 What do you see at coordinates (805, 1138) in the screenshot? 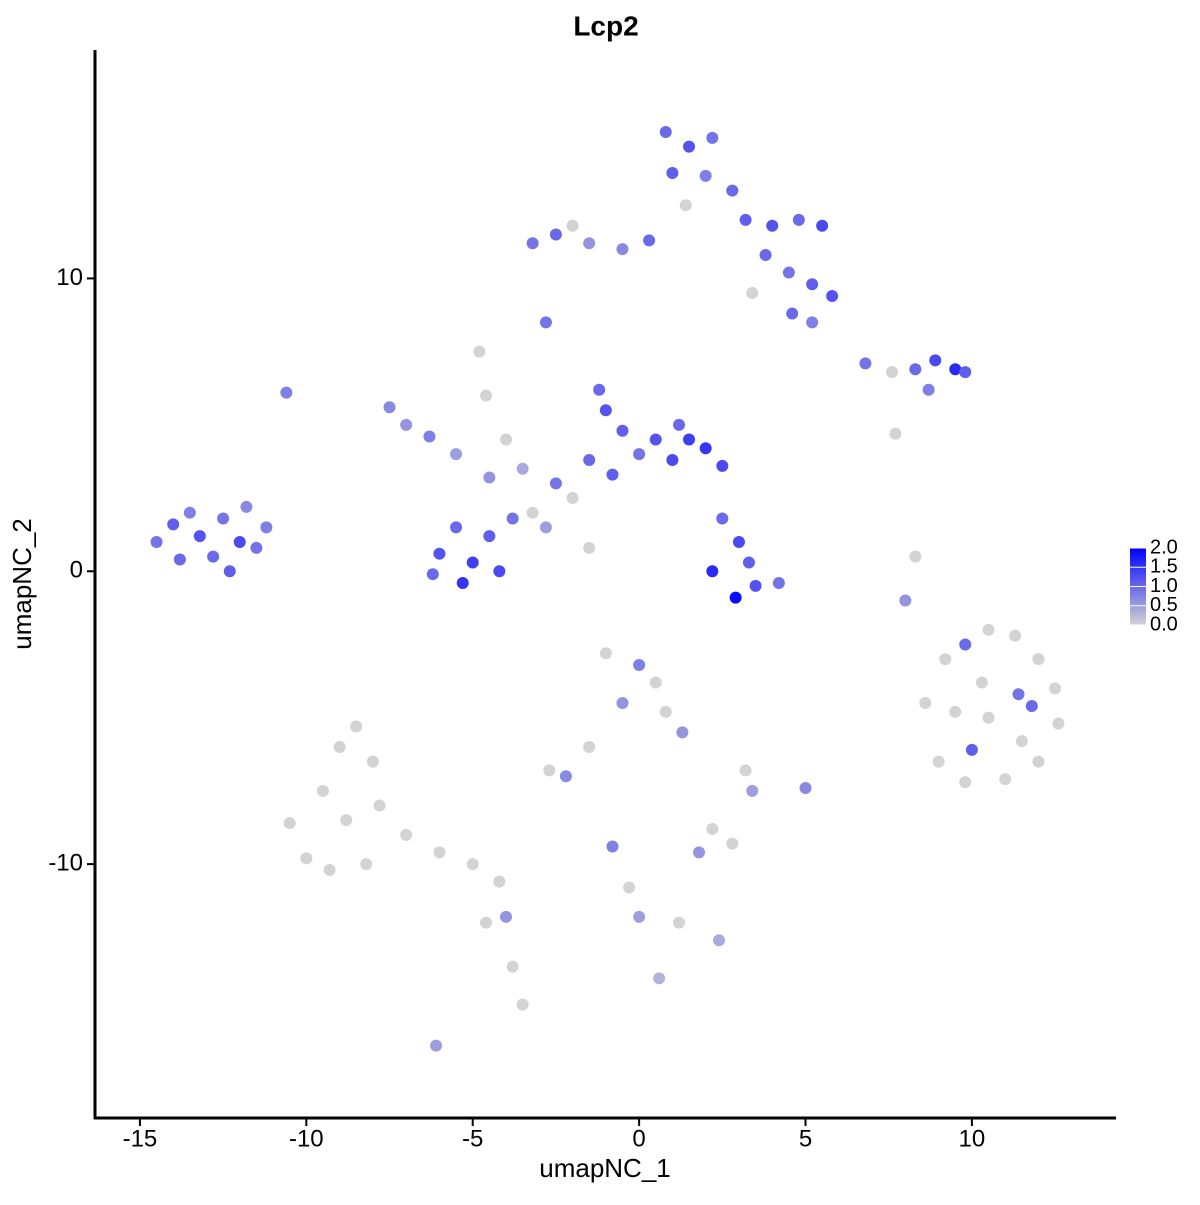
I see `x-tick-label: 5` at bounding box center [805, 1138].